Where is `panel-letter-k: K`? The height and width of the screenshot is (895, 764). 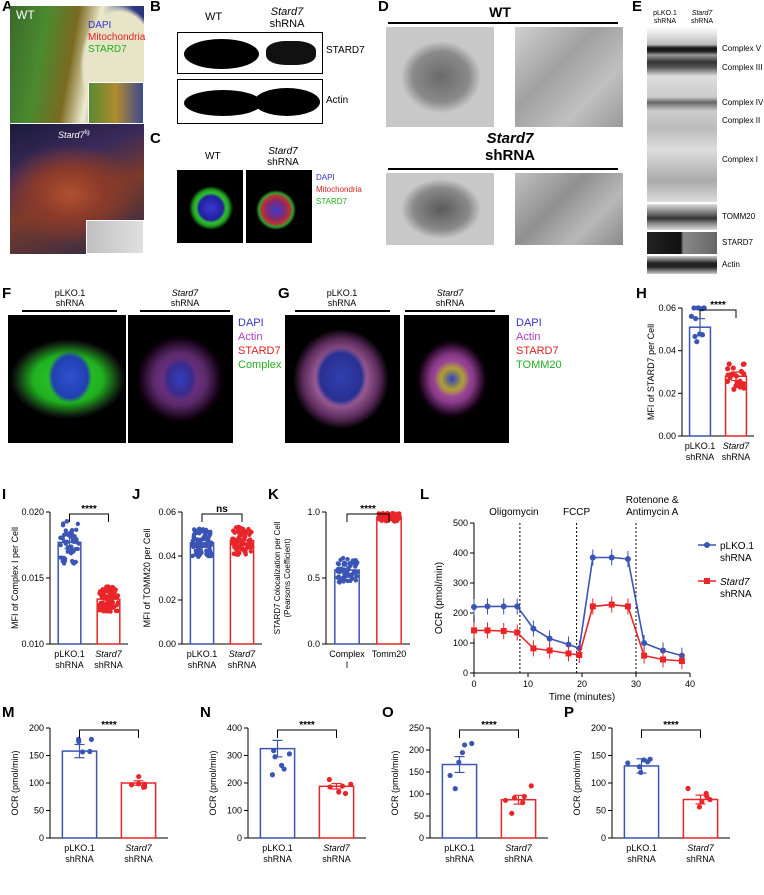 panel-letter-k: K is located at coordinates (273, 494).